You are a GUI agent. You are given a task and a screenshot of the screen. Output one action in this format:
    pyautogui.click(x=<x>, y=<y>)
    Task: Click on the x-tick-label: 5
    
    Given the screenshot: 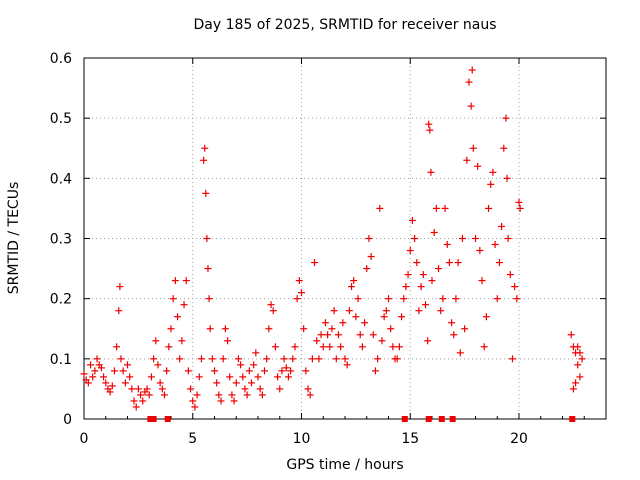 What is the action you would take?
    pyautogui.click(x=192, y=439)
    